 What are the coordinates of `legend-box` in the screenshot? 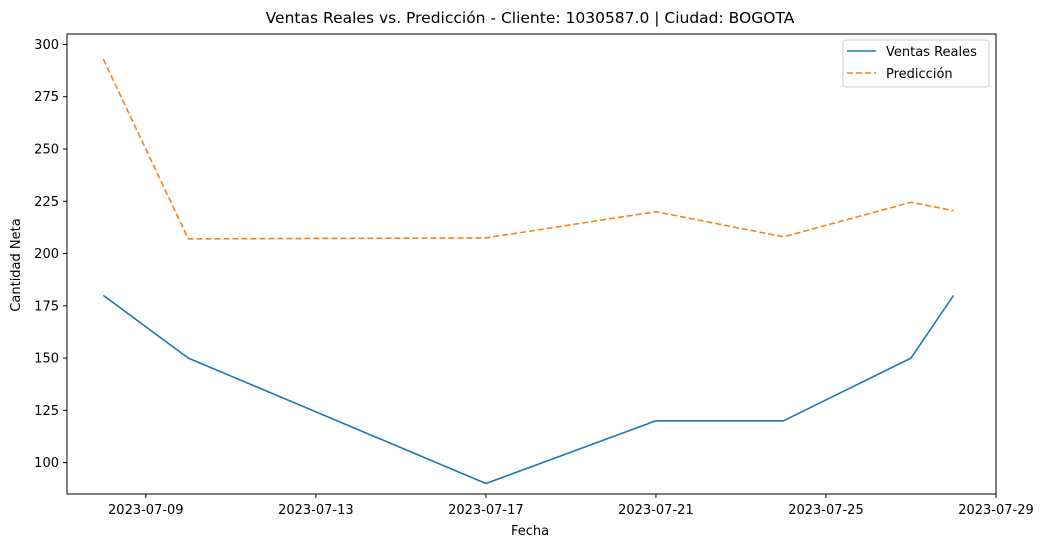 It's located at (916, 63).